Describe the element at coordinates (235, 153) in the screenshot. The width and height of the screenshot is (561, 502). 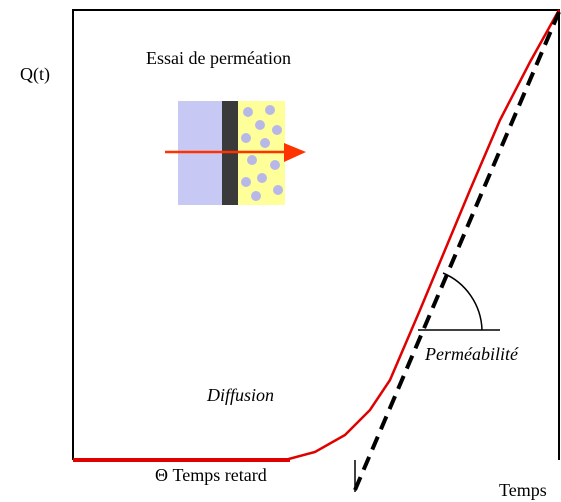
I see `permeation-icon` at that location.